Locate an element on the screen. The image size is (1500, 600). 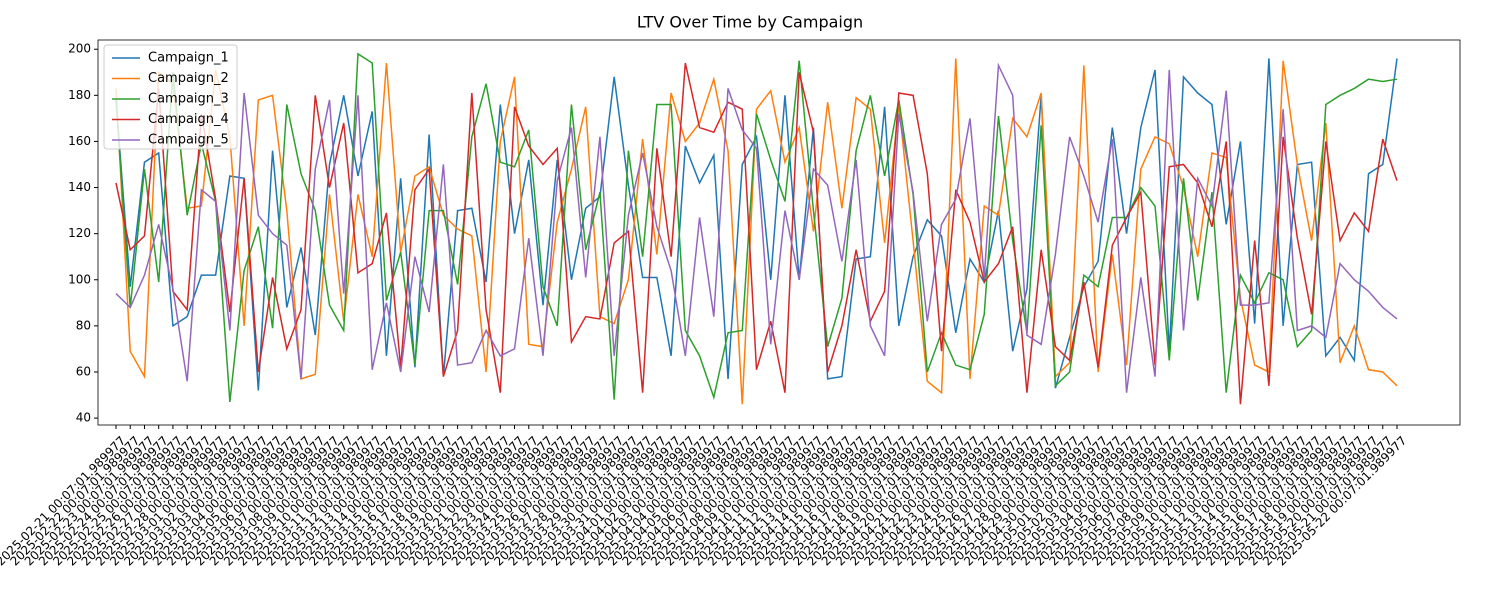
legend-label: Campaign_5 is located at coordinates (188, 140).